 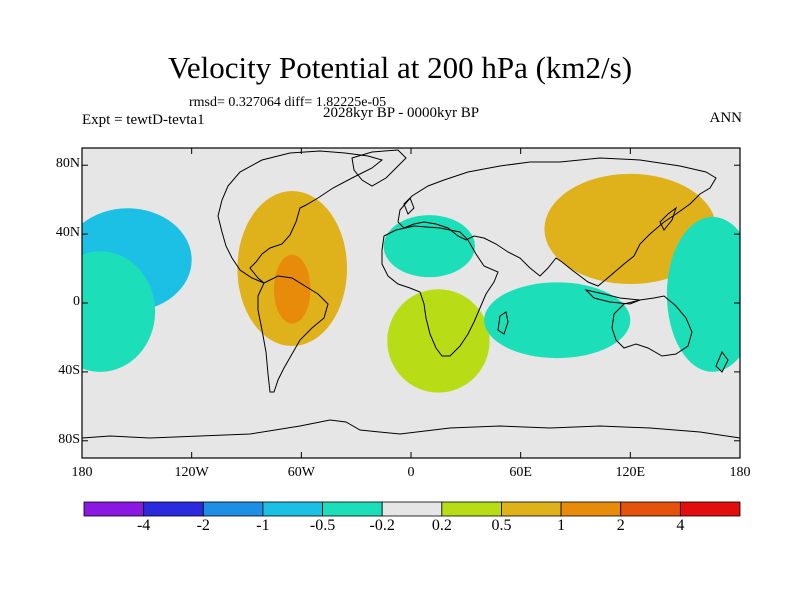 What do you see at coordinates (438, 341) in the screenshot?
I see `contour-africa-positive` at bounding box center [438, 341].